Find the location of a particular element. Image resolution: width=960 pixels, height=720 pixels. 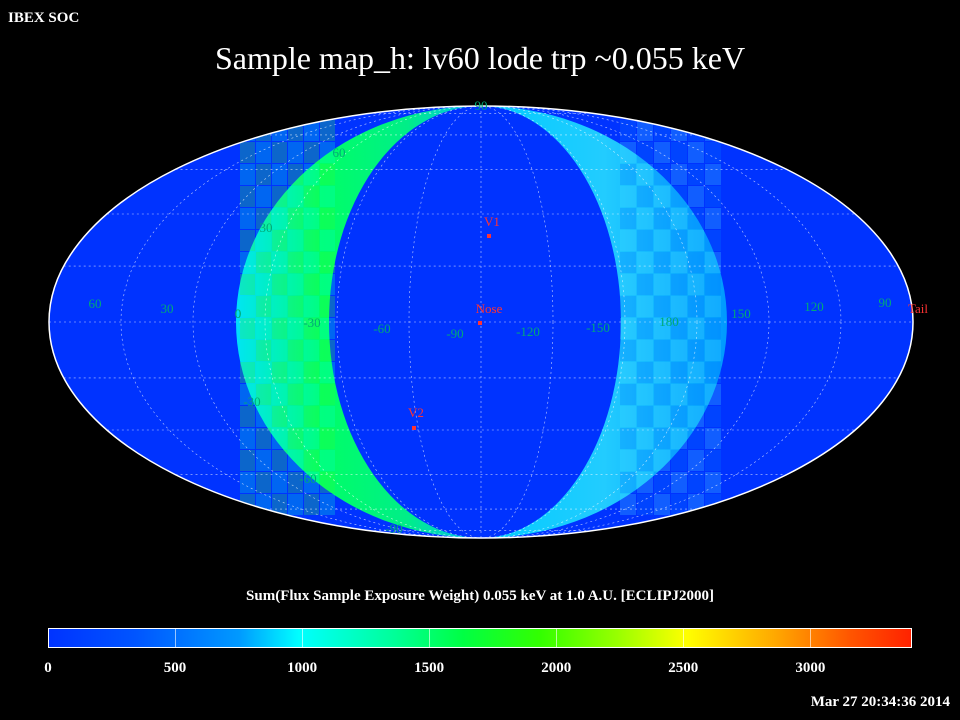

colorbar-tick-label: 500 is located at coordinates (175, 668).